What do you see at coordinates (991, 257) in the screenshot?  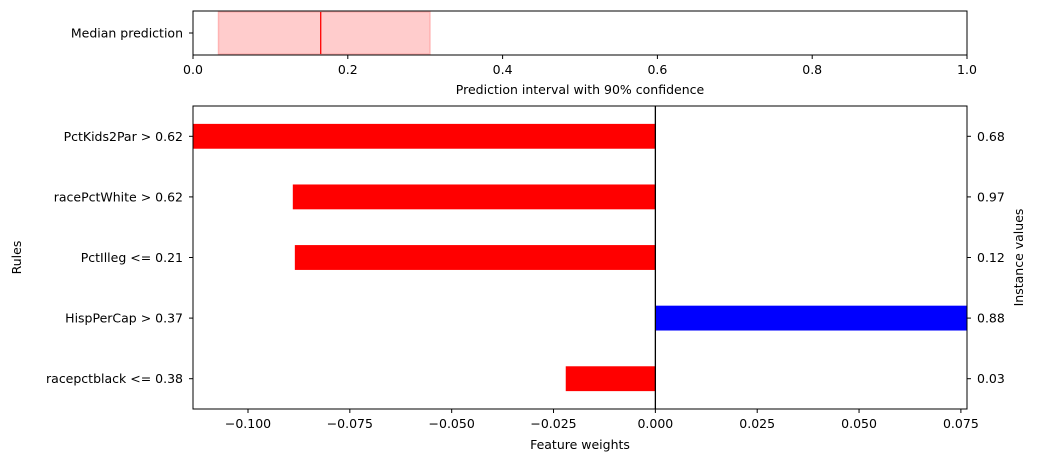 I see `instance-value-label: 0.12` at bounding box center [991, 257].